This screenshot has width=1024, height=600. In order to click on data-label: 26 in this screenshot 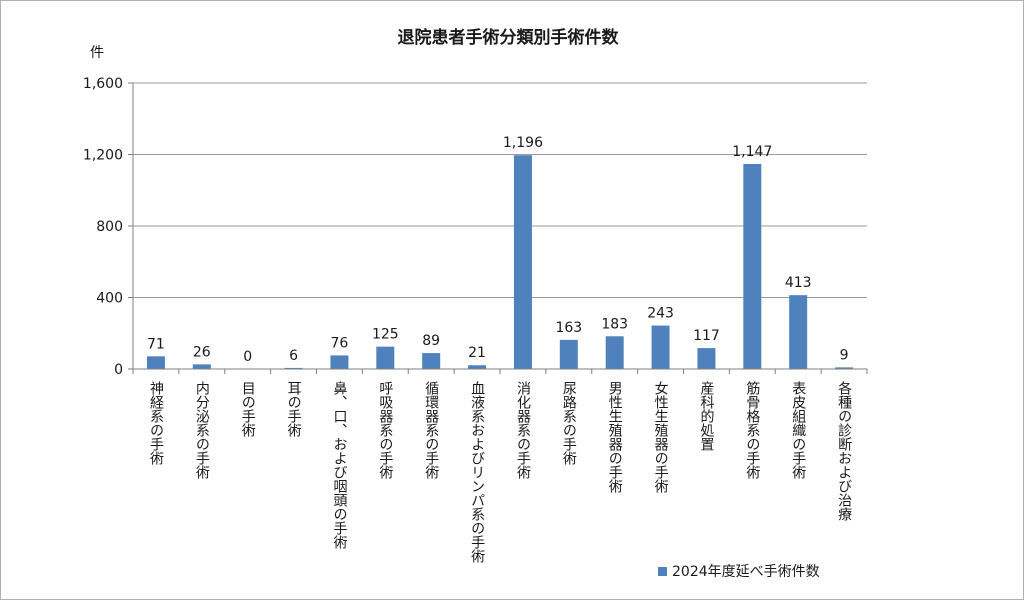, I will do `click(202, 352)`.